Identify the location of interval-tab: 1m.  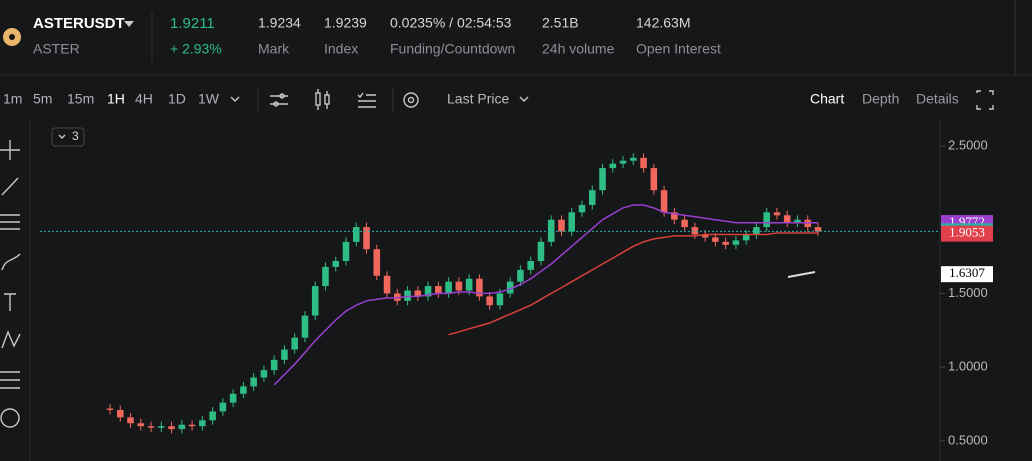
(12, 99).